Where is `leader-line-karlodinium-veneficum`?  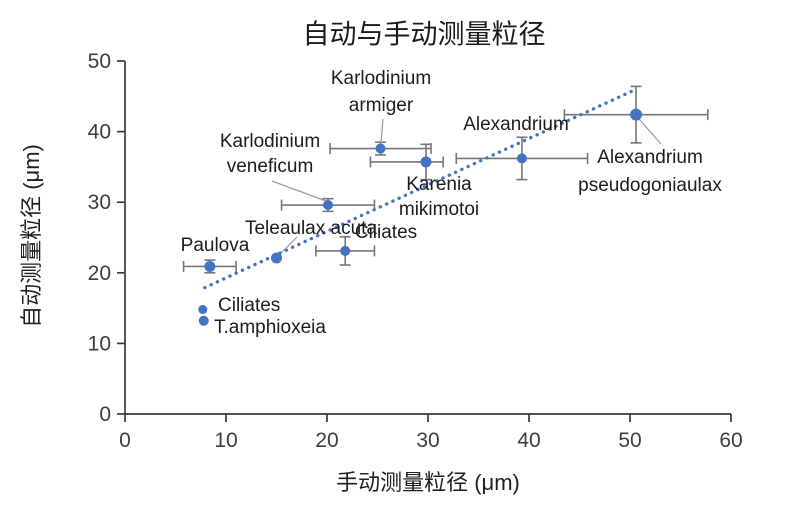 leader-line-karlodinium-veneficum is located at coordinates (299, 191).